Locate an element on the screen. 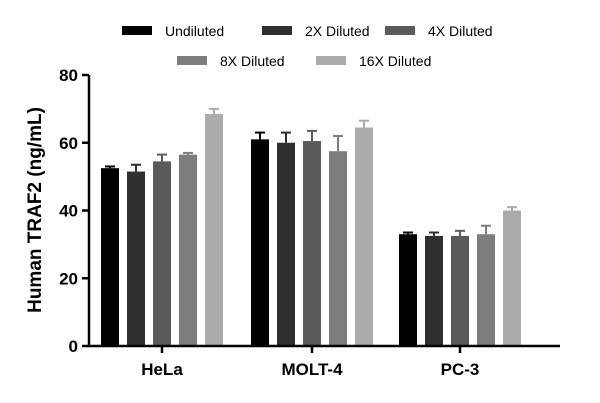 The image size is (600, 403). x-axis: HeLa MOLT-4 PC-3 is located at coordinates (324, 361).